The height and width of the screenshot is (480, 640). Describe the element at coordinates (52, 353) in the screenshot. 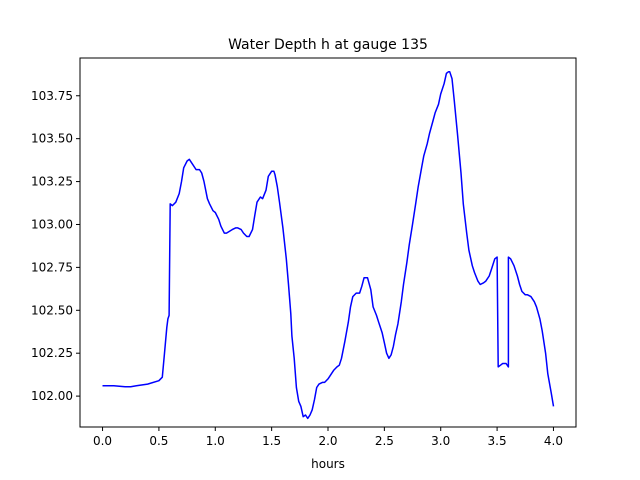

I see `y-tick-label: 102.25` at that location.